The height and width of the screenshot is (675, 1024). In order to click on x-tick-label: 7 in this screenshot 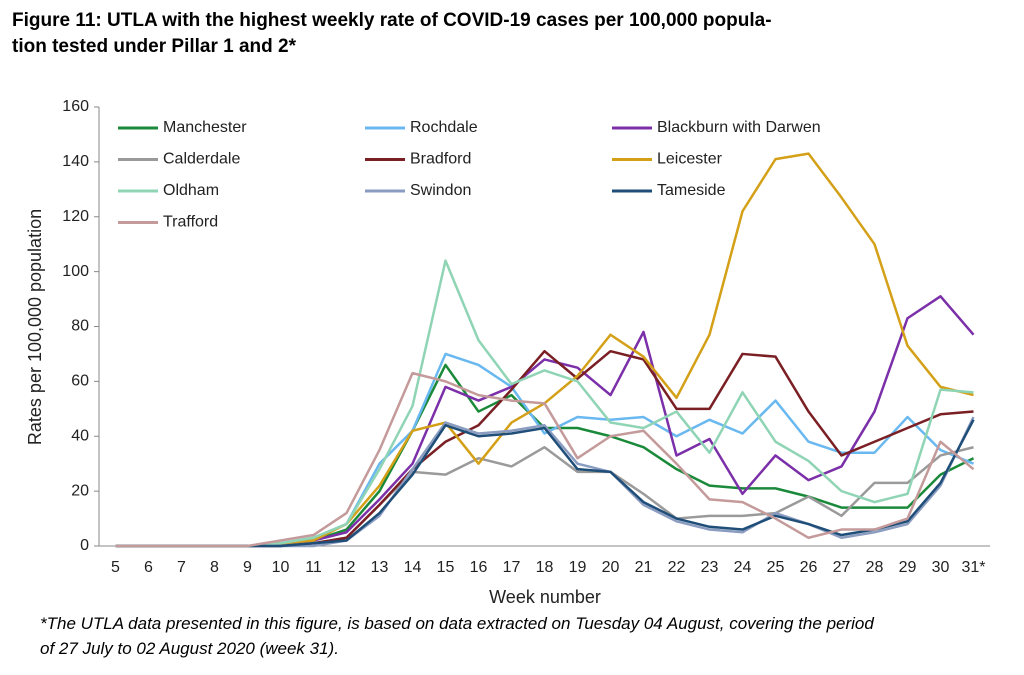, I will do `click(181, 567)`.